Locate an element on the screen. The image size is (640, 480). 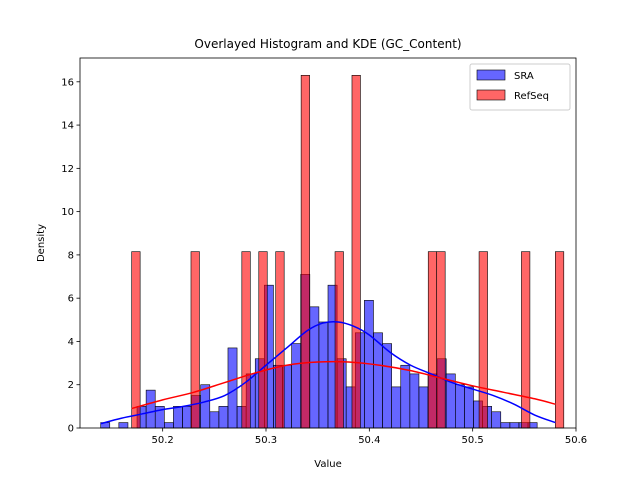
y-tick-label: 12 is located at coordinates (67, 169).